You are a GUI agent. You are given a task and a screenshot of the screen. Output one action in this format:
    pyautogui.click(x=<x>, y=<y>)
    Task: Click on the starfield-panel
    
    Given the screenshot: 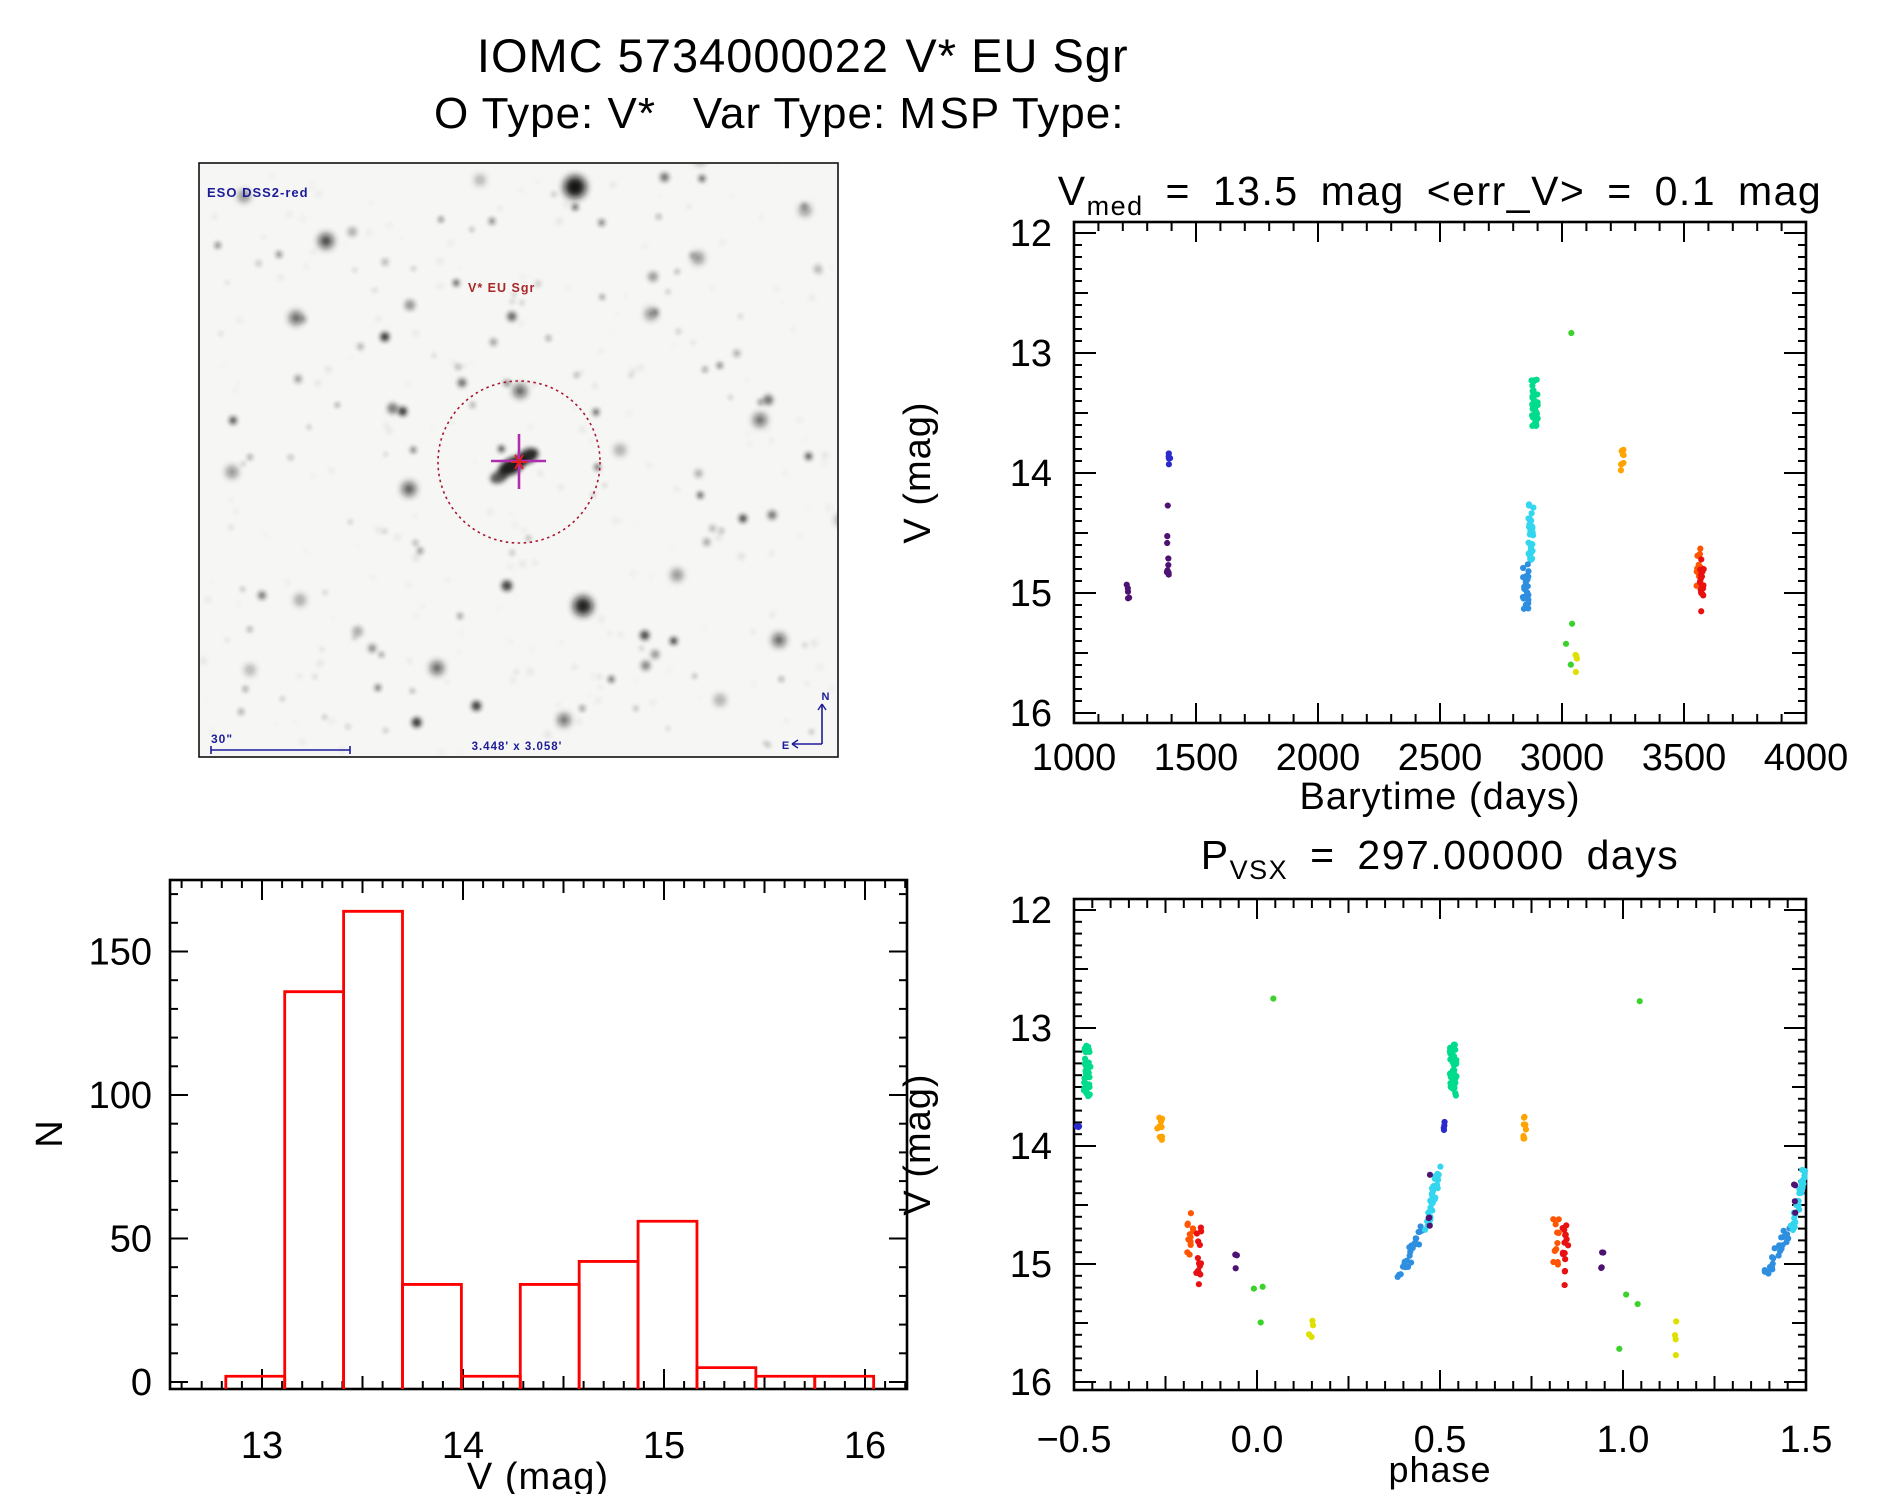 What is the action you would take?
    pyautogui.click(x=518, y=460)
    